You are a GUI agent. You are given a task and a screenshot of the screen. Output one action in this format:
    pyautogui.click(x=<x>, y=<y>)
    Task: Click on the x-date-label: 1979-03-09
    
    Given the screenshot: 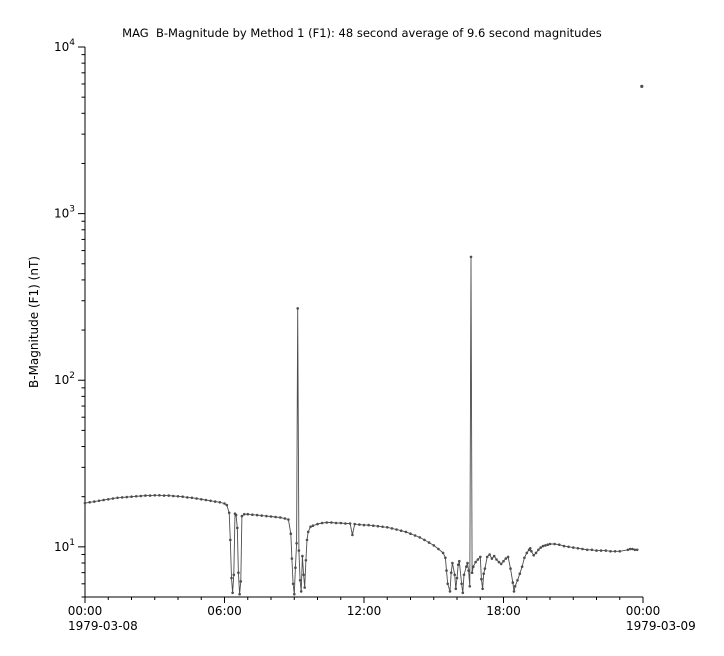 What is the action you would take?
    pyautogui.click(x=661, y=626)
    